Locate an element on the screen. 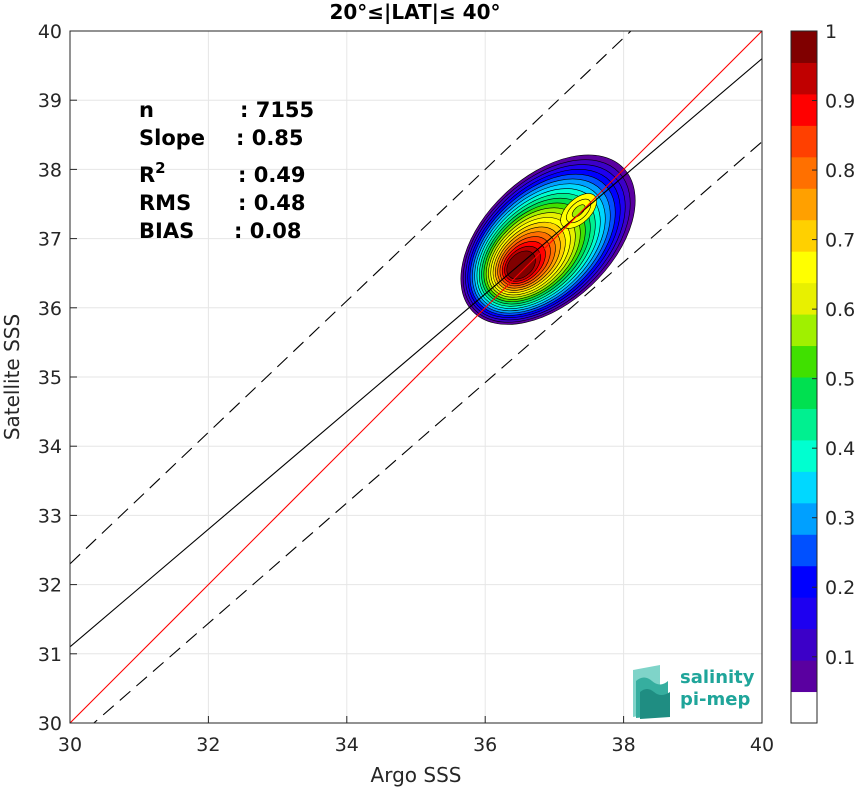 This screenshot has width=858, height=790. y-tick-label: 32 is located at coordinates (50, 586).